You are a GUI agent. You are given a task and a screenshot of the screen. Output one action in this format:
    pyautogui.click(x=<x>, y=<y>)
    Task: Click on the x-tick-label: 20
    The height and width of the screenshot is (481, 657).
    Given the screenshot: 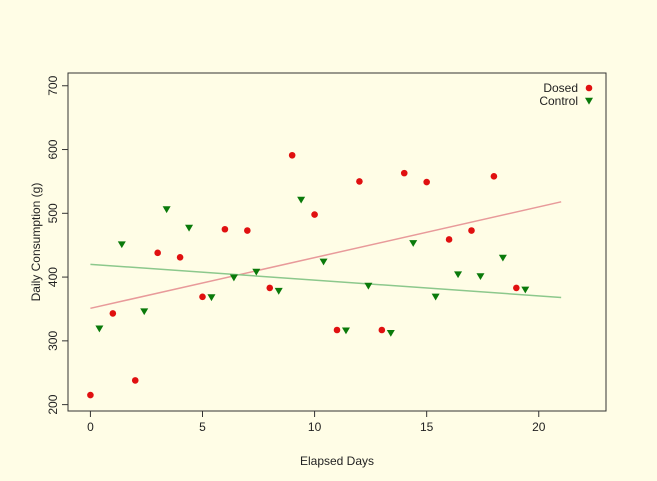 What is the action you would take?
    pyautogui.click(x=539, y=427)
    